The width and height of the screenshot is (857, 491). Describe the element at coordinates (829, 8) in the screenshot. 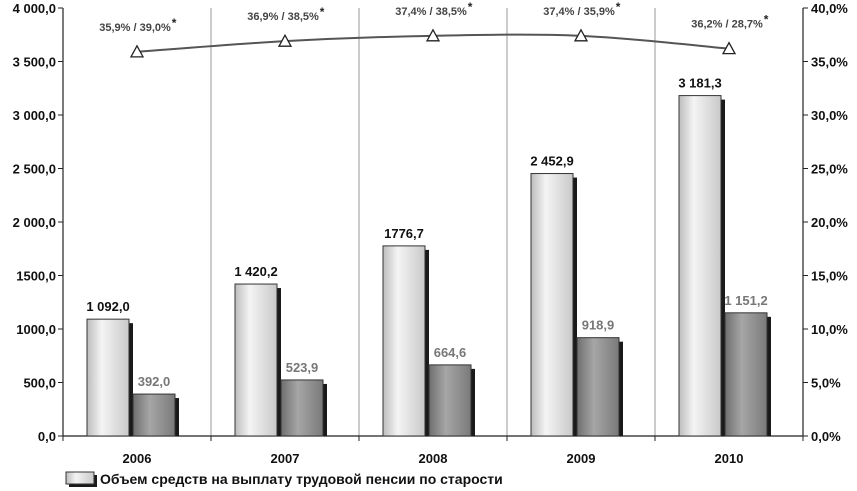

I see `y2-tick-label: 40,0%` at that location.